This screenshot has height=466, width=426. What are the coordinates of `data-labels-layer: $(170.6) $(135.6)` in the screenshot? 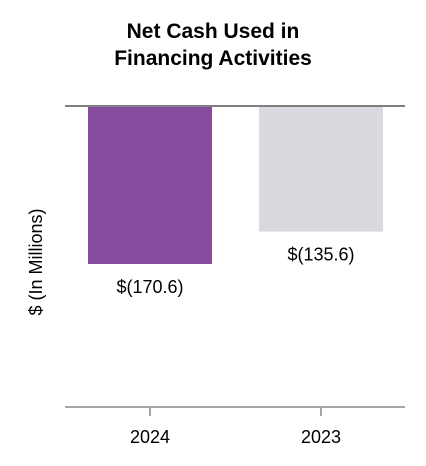 It's located at (235, 271).